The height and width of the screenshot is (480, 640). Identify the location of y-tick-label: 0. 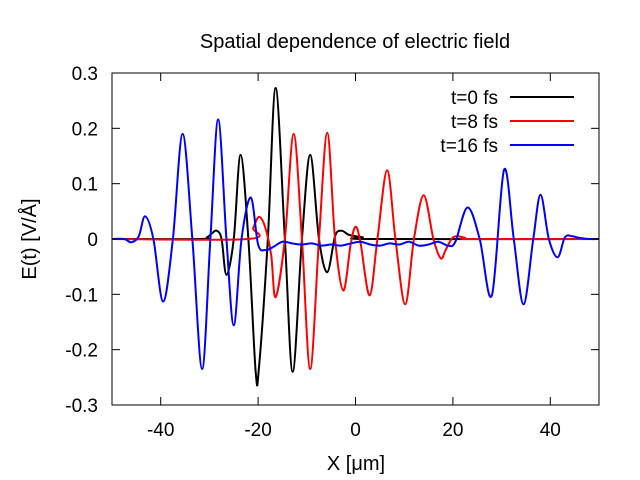
(92, 240).